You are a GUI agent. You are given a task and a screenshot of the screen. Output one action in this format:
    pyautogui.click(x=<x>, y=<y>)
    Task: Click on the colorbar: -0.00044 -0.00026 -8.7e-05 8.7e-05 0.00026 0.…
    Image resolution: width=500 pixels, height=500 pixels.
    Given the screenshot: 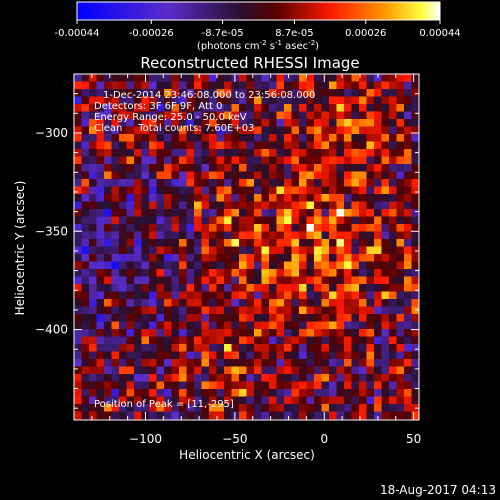 What is the action you would take?
    pyautogui.click(x=258, y=26)
    